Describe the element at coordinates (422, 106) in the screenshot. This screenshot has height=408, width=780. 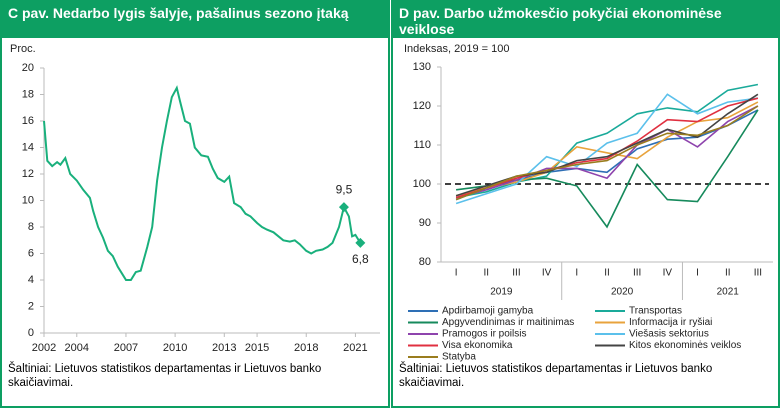
I see `y-tick-label: 120` at that location.